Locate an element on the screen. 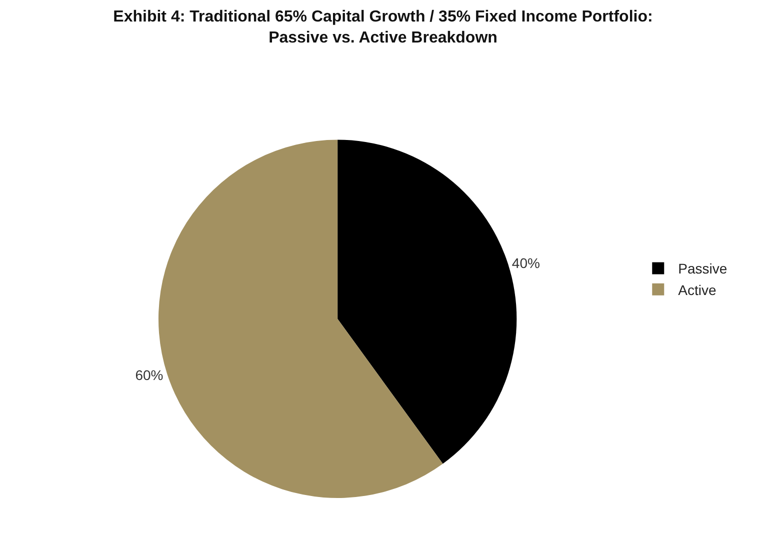  chart-title: Exhibit 4: Traditional 65% Capital Growth / 35% Fixed Income Portfolio: Passive vs. Active Breakdown is located at coordinates (383, 27).